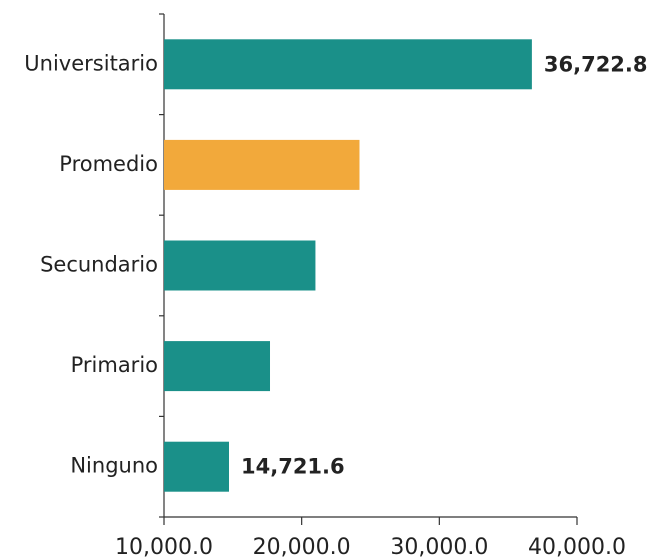 The image size is (648, 559). What do you see at coordinates (108, 164) in the screenshot?
I see `y-tick-label: Promedio` at bounding box center [108, 164].